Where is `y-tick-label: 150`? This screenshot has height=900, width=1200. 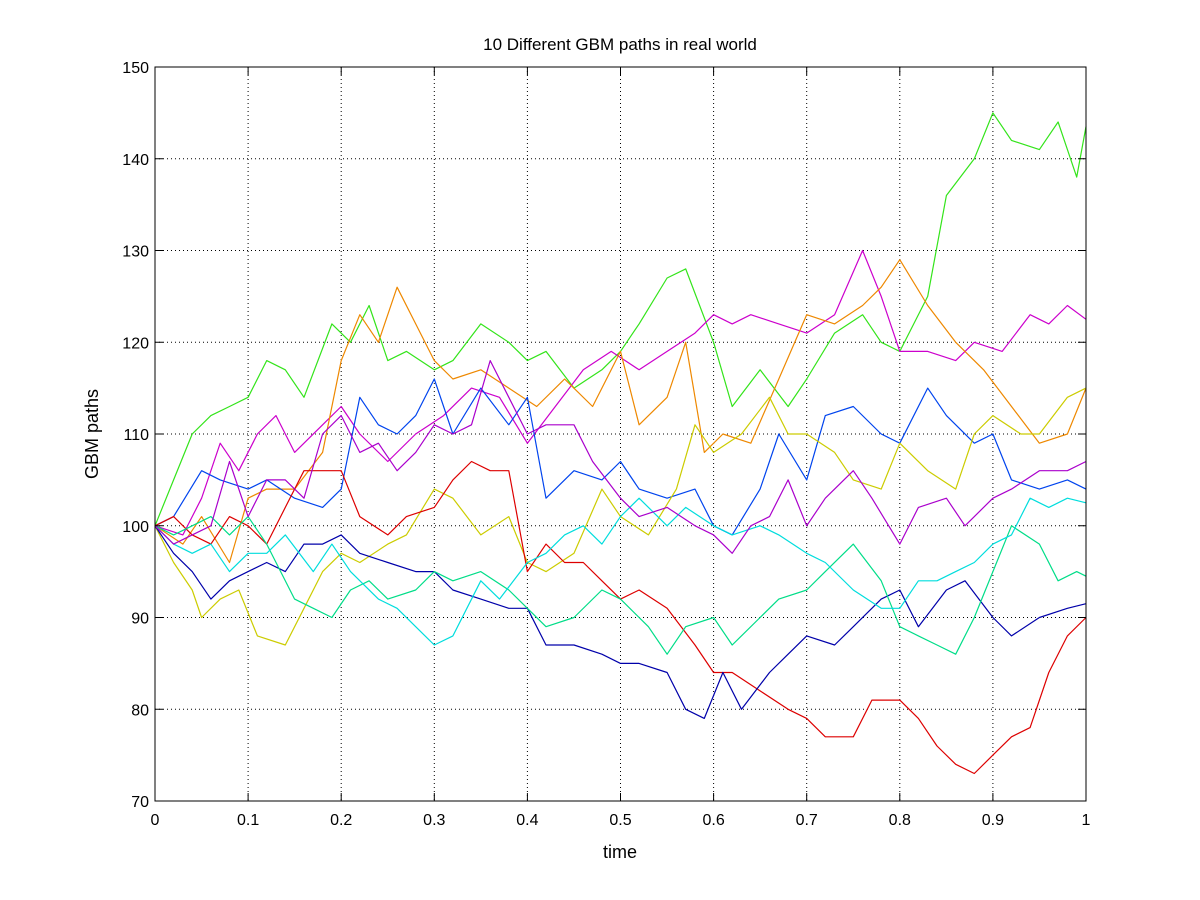 y-tick-label: 150 is located at coordinates (135, 68).